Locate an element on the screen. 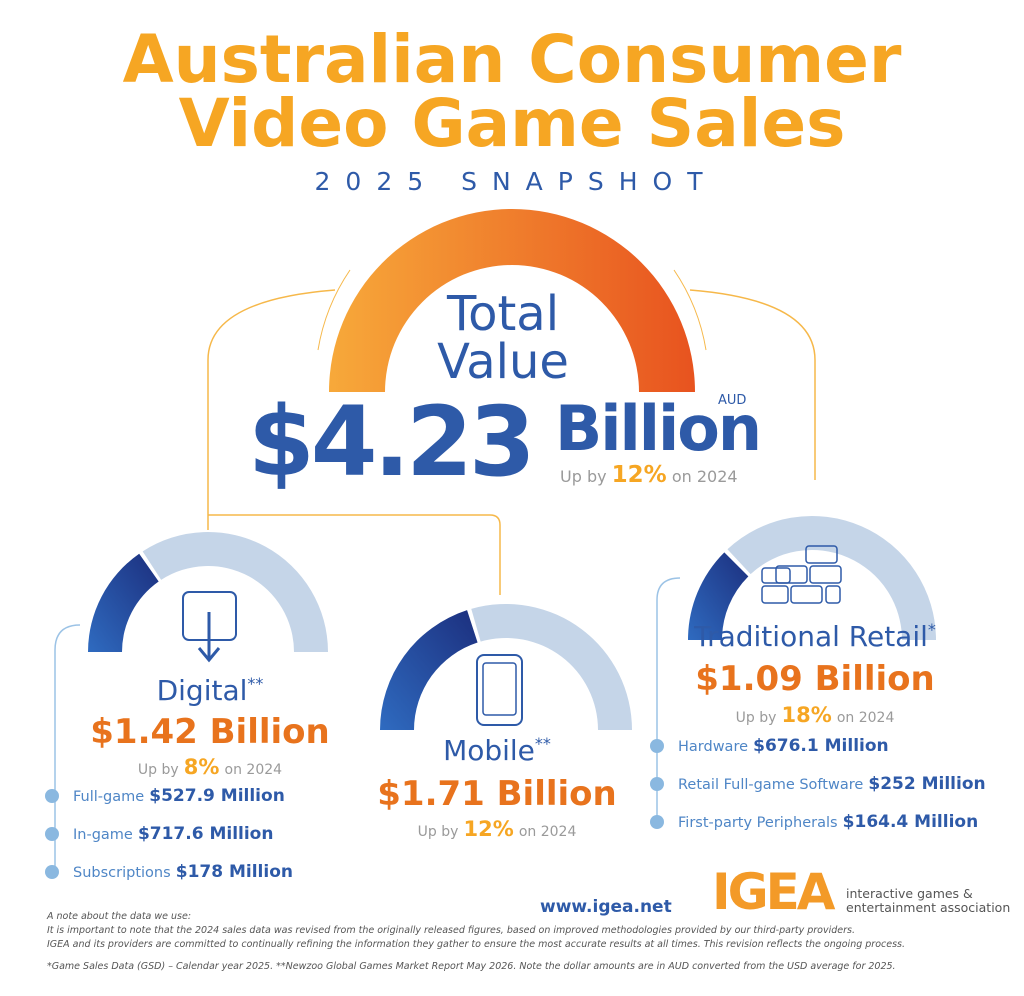 The height and width of the screenshot is (996, 1024). total-unit: Billion is located at coordinates (657, 428).